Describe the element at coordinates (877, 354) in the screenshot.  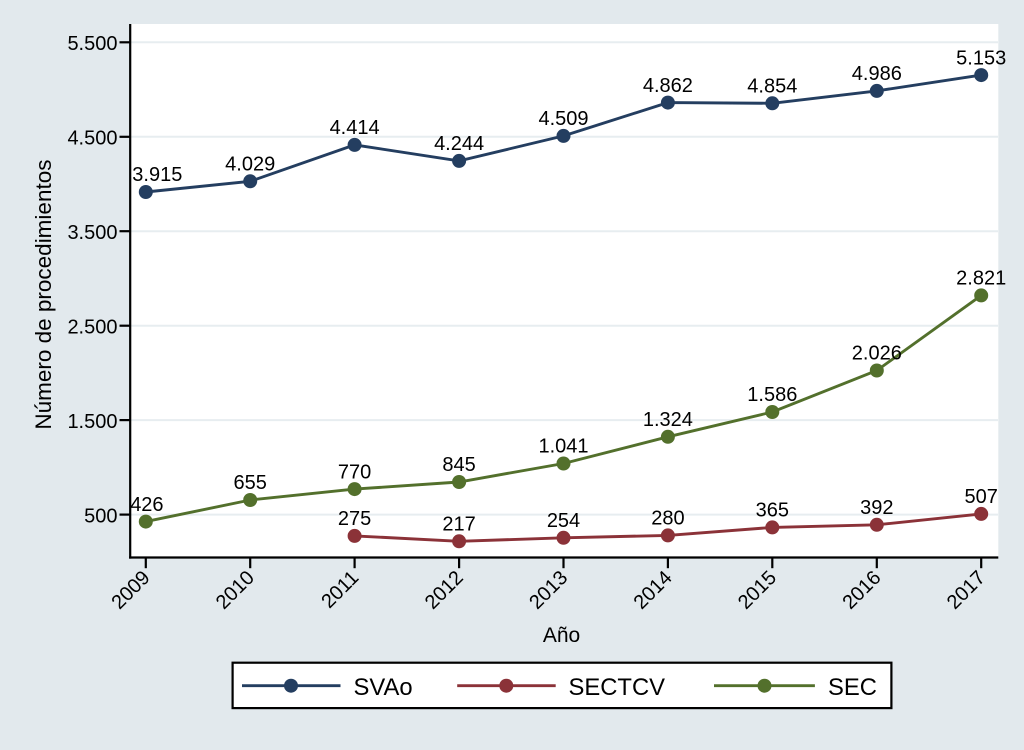
I see `svg-text: 2.026` at that location.